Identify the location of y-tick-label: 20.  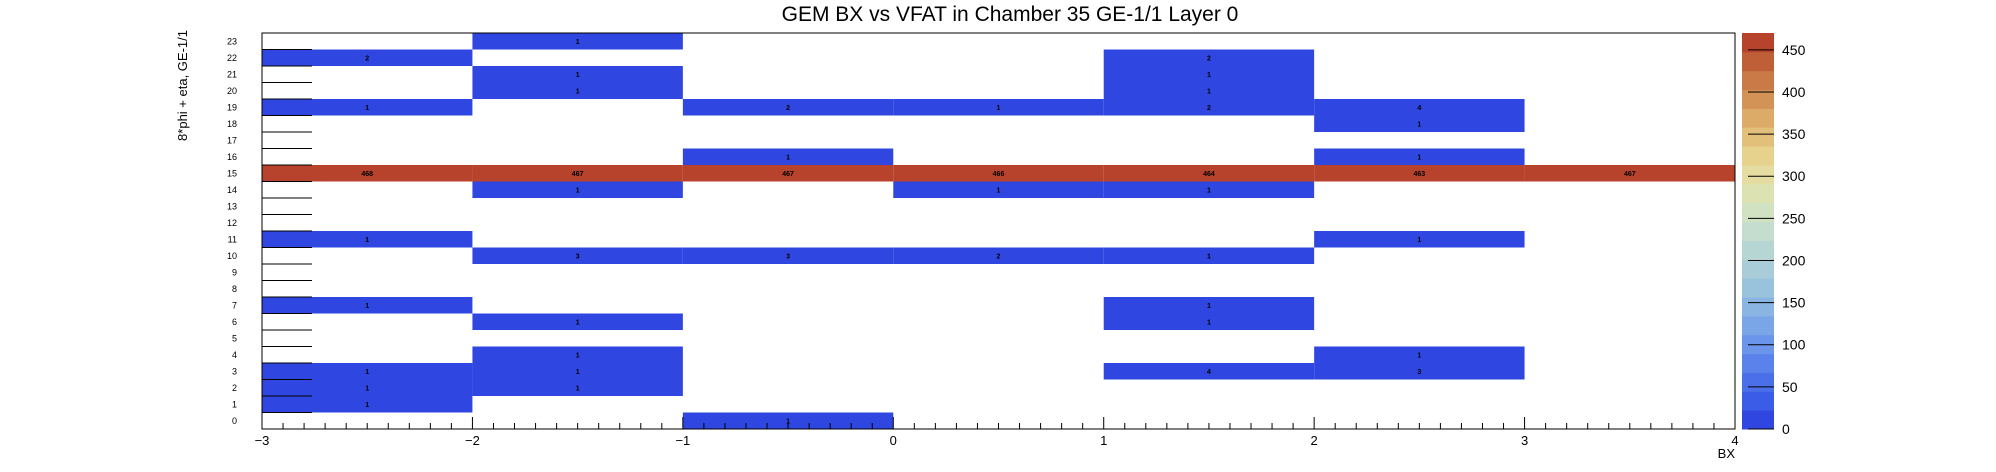
(232, 91).